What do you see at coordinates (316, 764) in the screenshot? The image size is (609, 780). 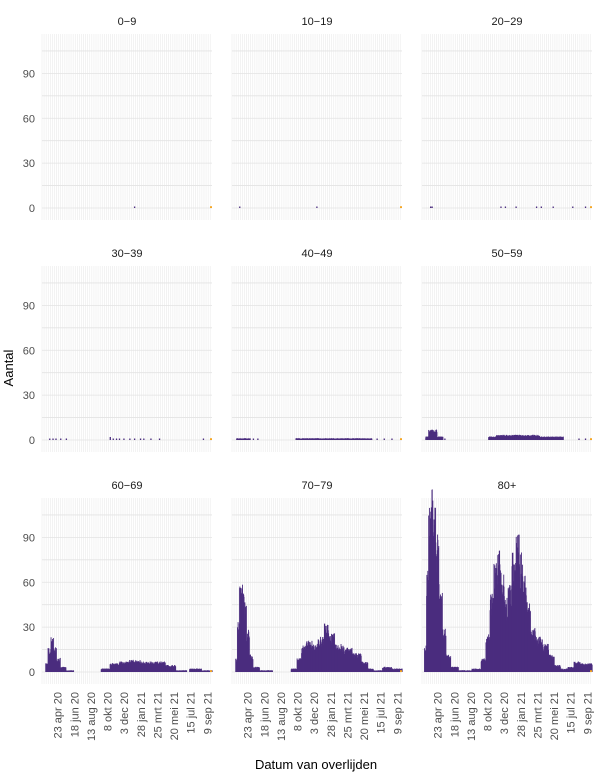 I see `x-axis-title: Datum van overlijden` at bounding box center [316, 764].